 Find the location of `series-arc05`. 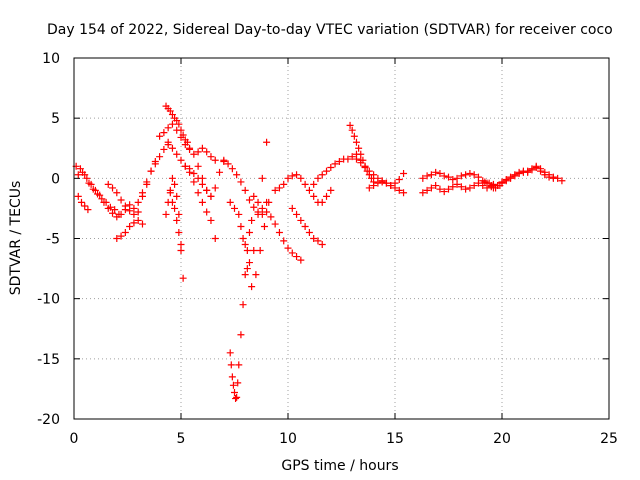

series-arc05 is located at coordinates (129, 229).